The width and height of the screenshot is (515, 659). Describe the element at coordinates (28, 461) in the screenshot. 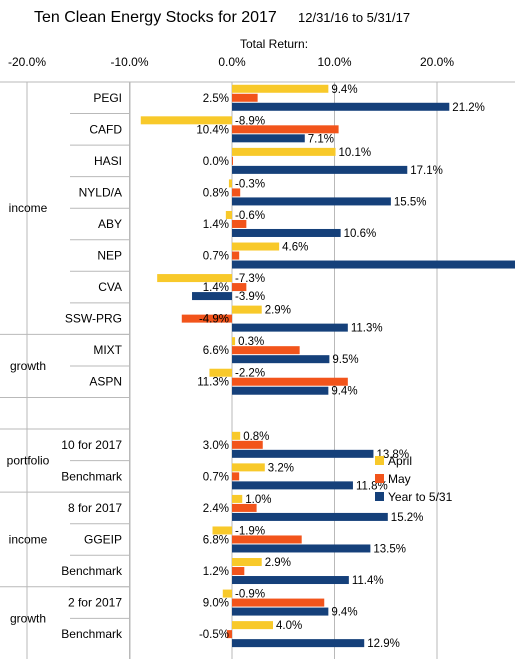

I see `group-label: portfolio` at that location.